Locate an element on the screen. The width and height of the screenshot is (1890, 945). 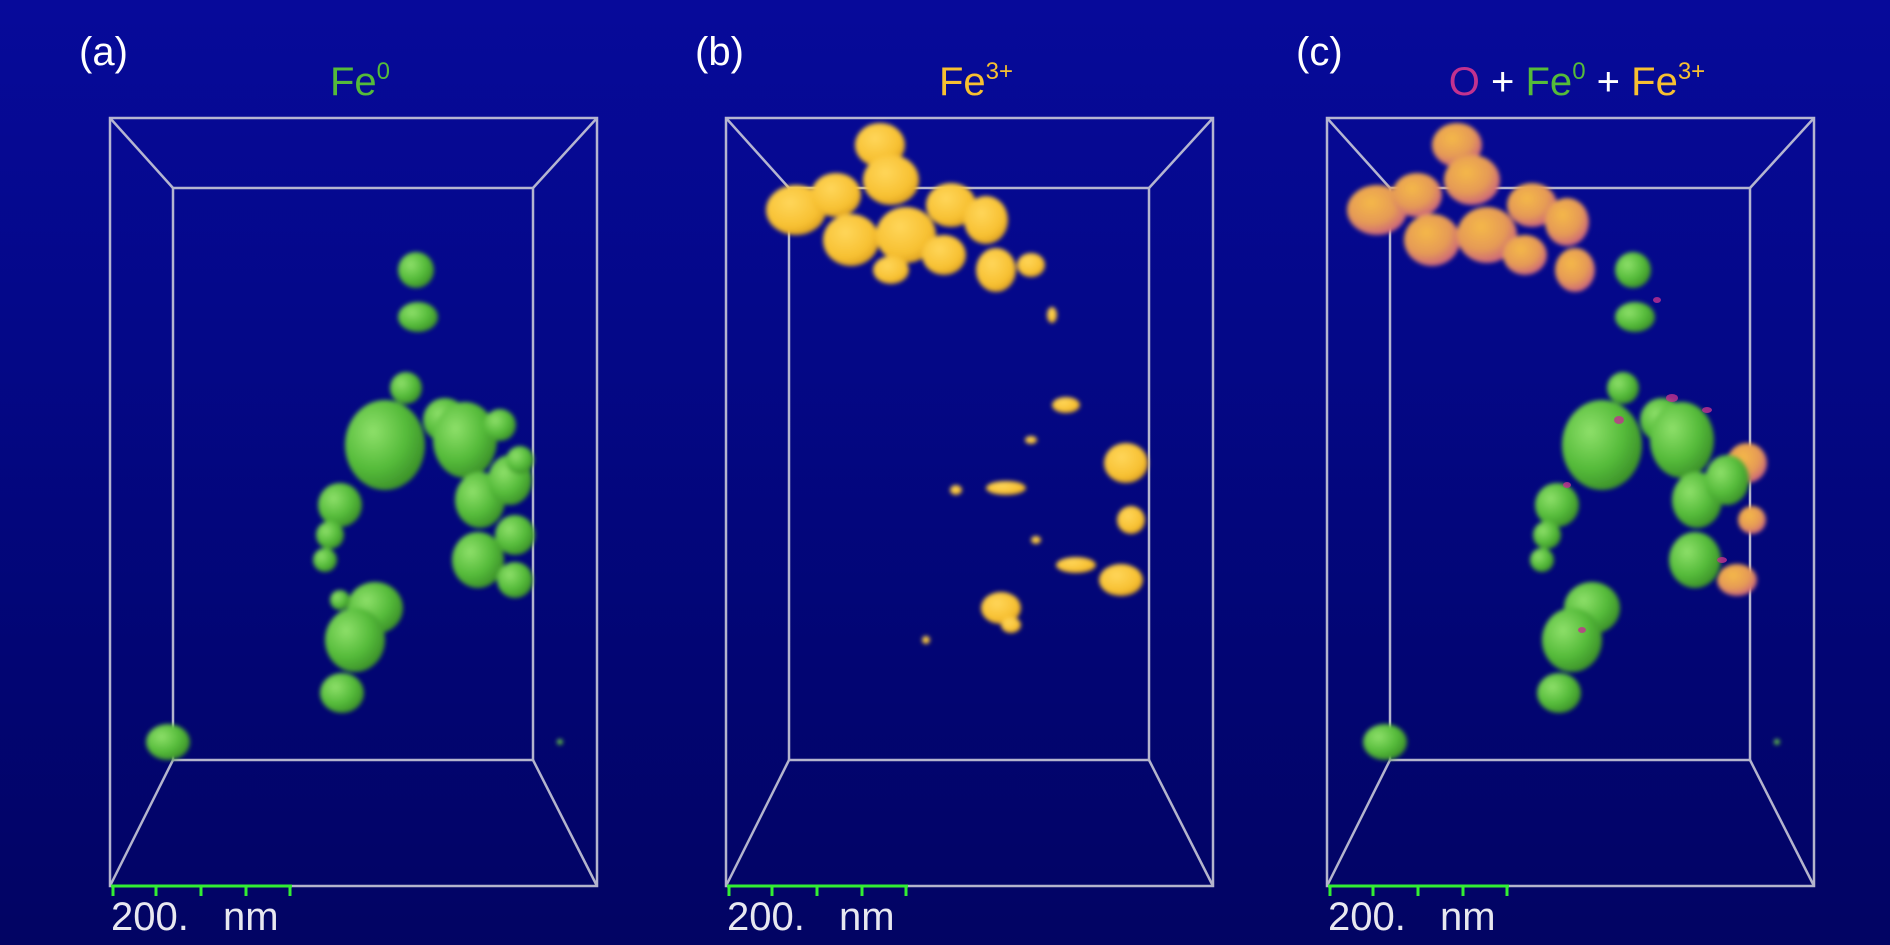
title-fe-sup: 3+ is located at coordinates (999, 71).